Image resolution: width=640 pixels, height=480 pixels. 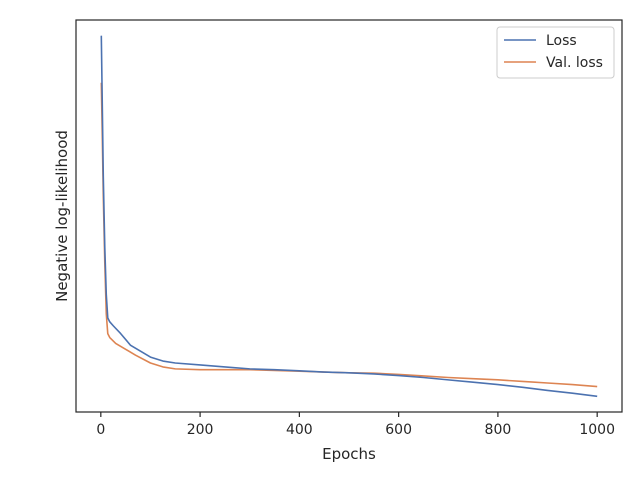 What do you see at coordinates (498, 430) in the screenshot?
I see `x-tick-label: 800` at bounding box center [498, 430].